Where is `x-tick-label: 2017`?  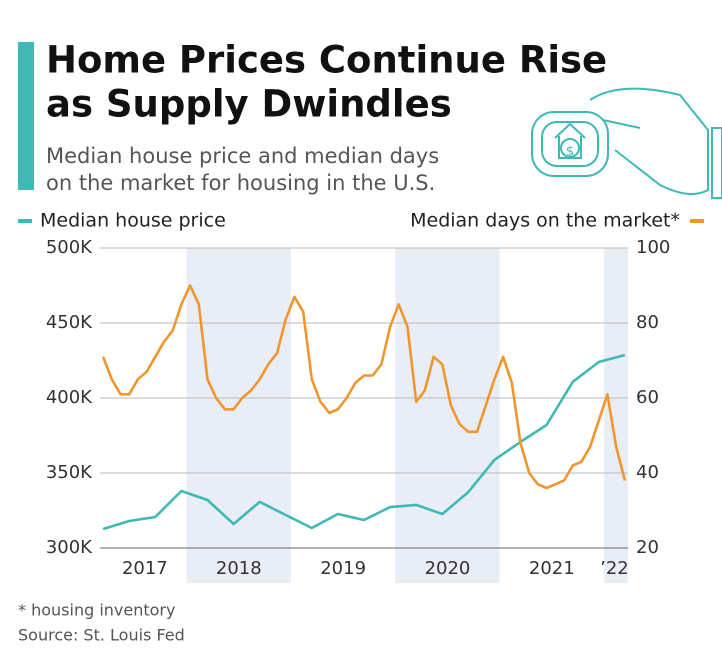 x-tick-label: 2017 is located at coordinates (145, 568).